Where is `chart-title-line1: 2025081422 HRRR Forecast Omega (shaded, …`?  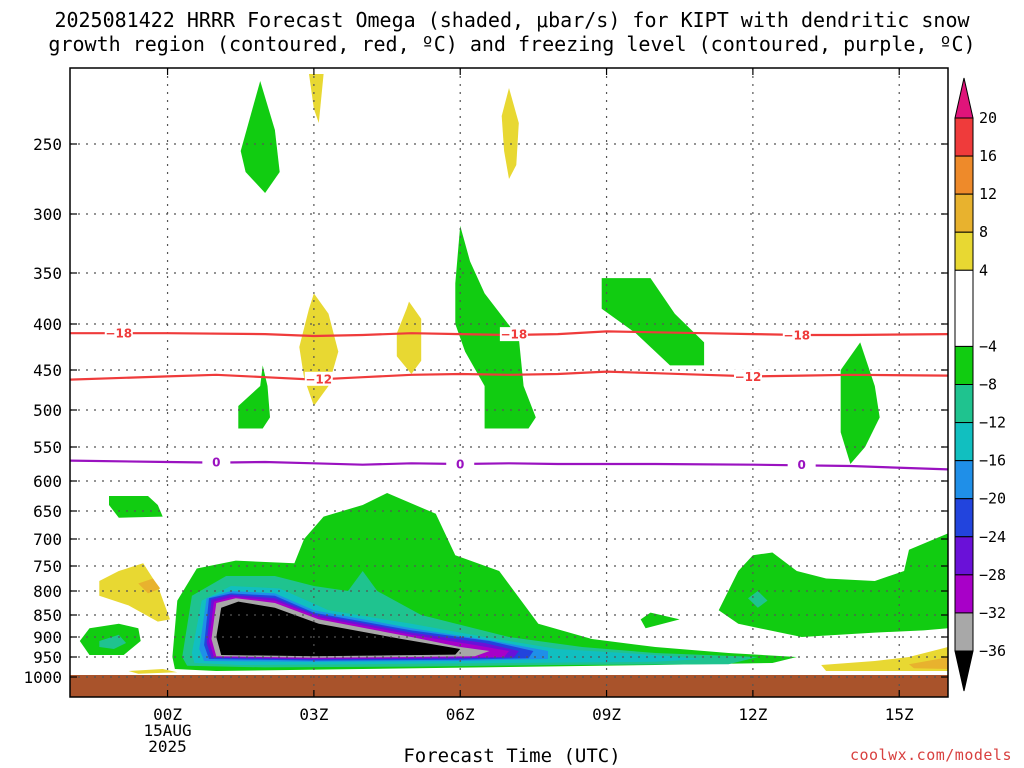
chart-title-line1: 2025081422 HRRR Forecast Omega (shaded, … is located at coordinates (512, 20).